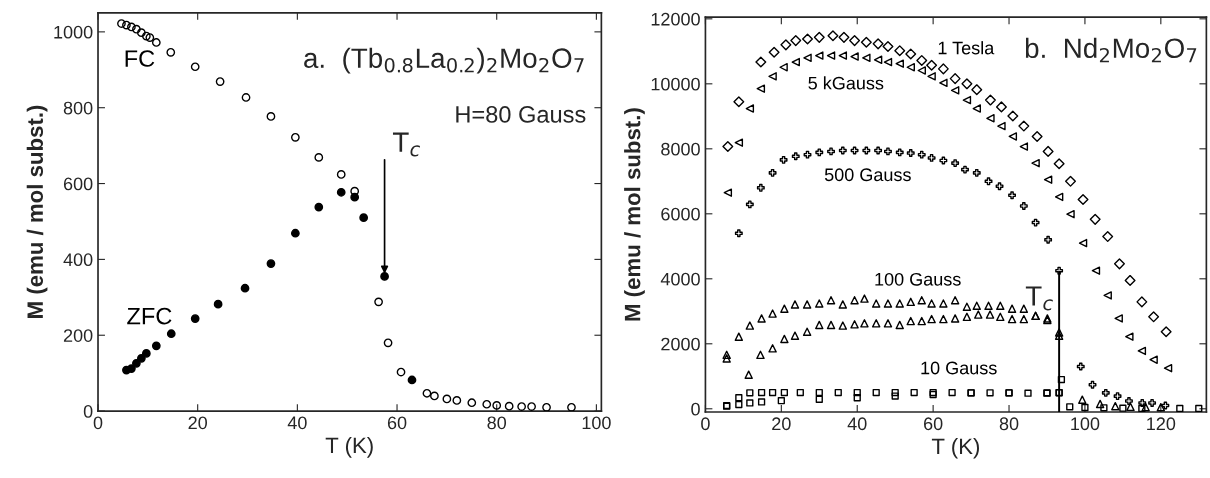 This screenshot has height=478, width=1210. What do you see at coordinates (78, 184) in the screenshot?
I see `y-tick-label: 600` at bounding box center [78, 184].